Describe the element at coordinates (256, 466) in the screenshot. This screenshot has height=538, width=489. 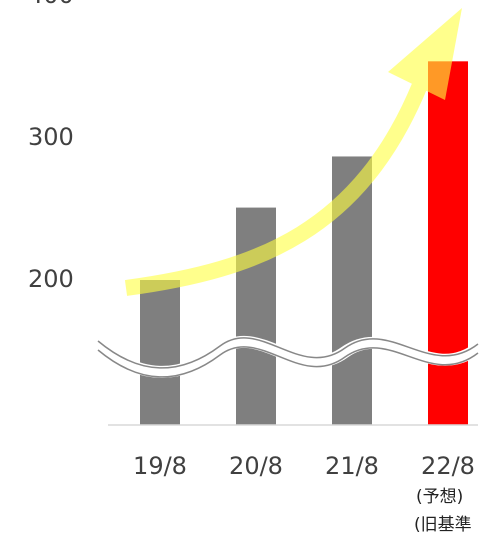
I see `x-tick-label: 20/8` at that location.